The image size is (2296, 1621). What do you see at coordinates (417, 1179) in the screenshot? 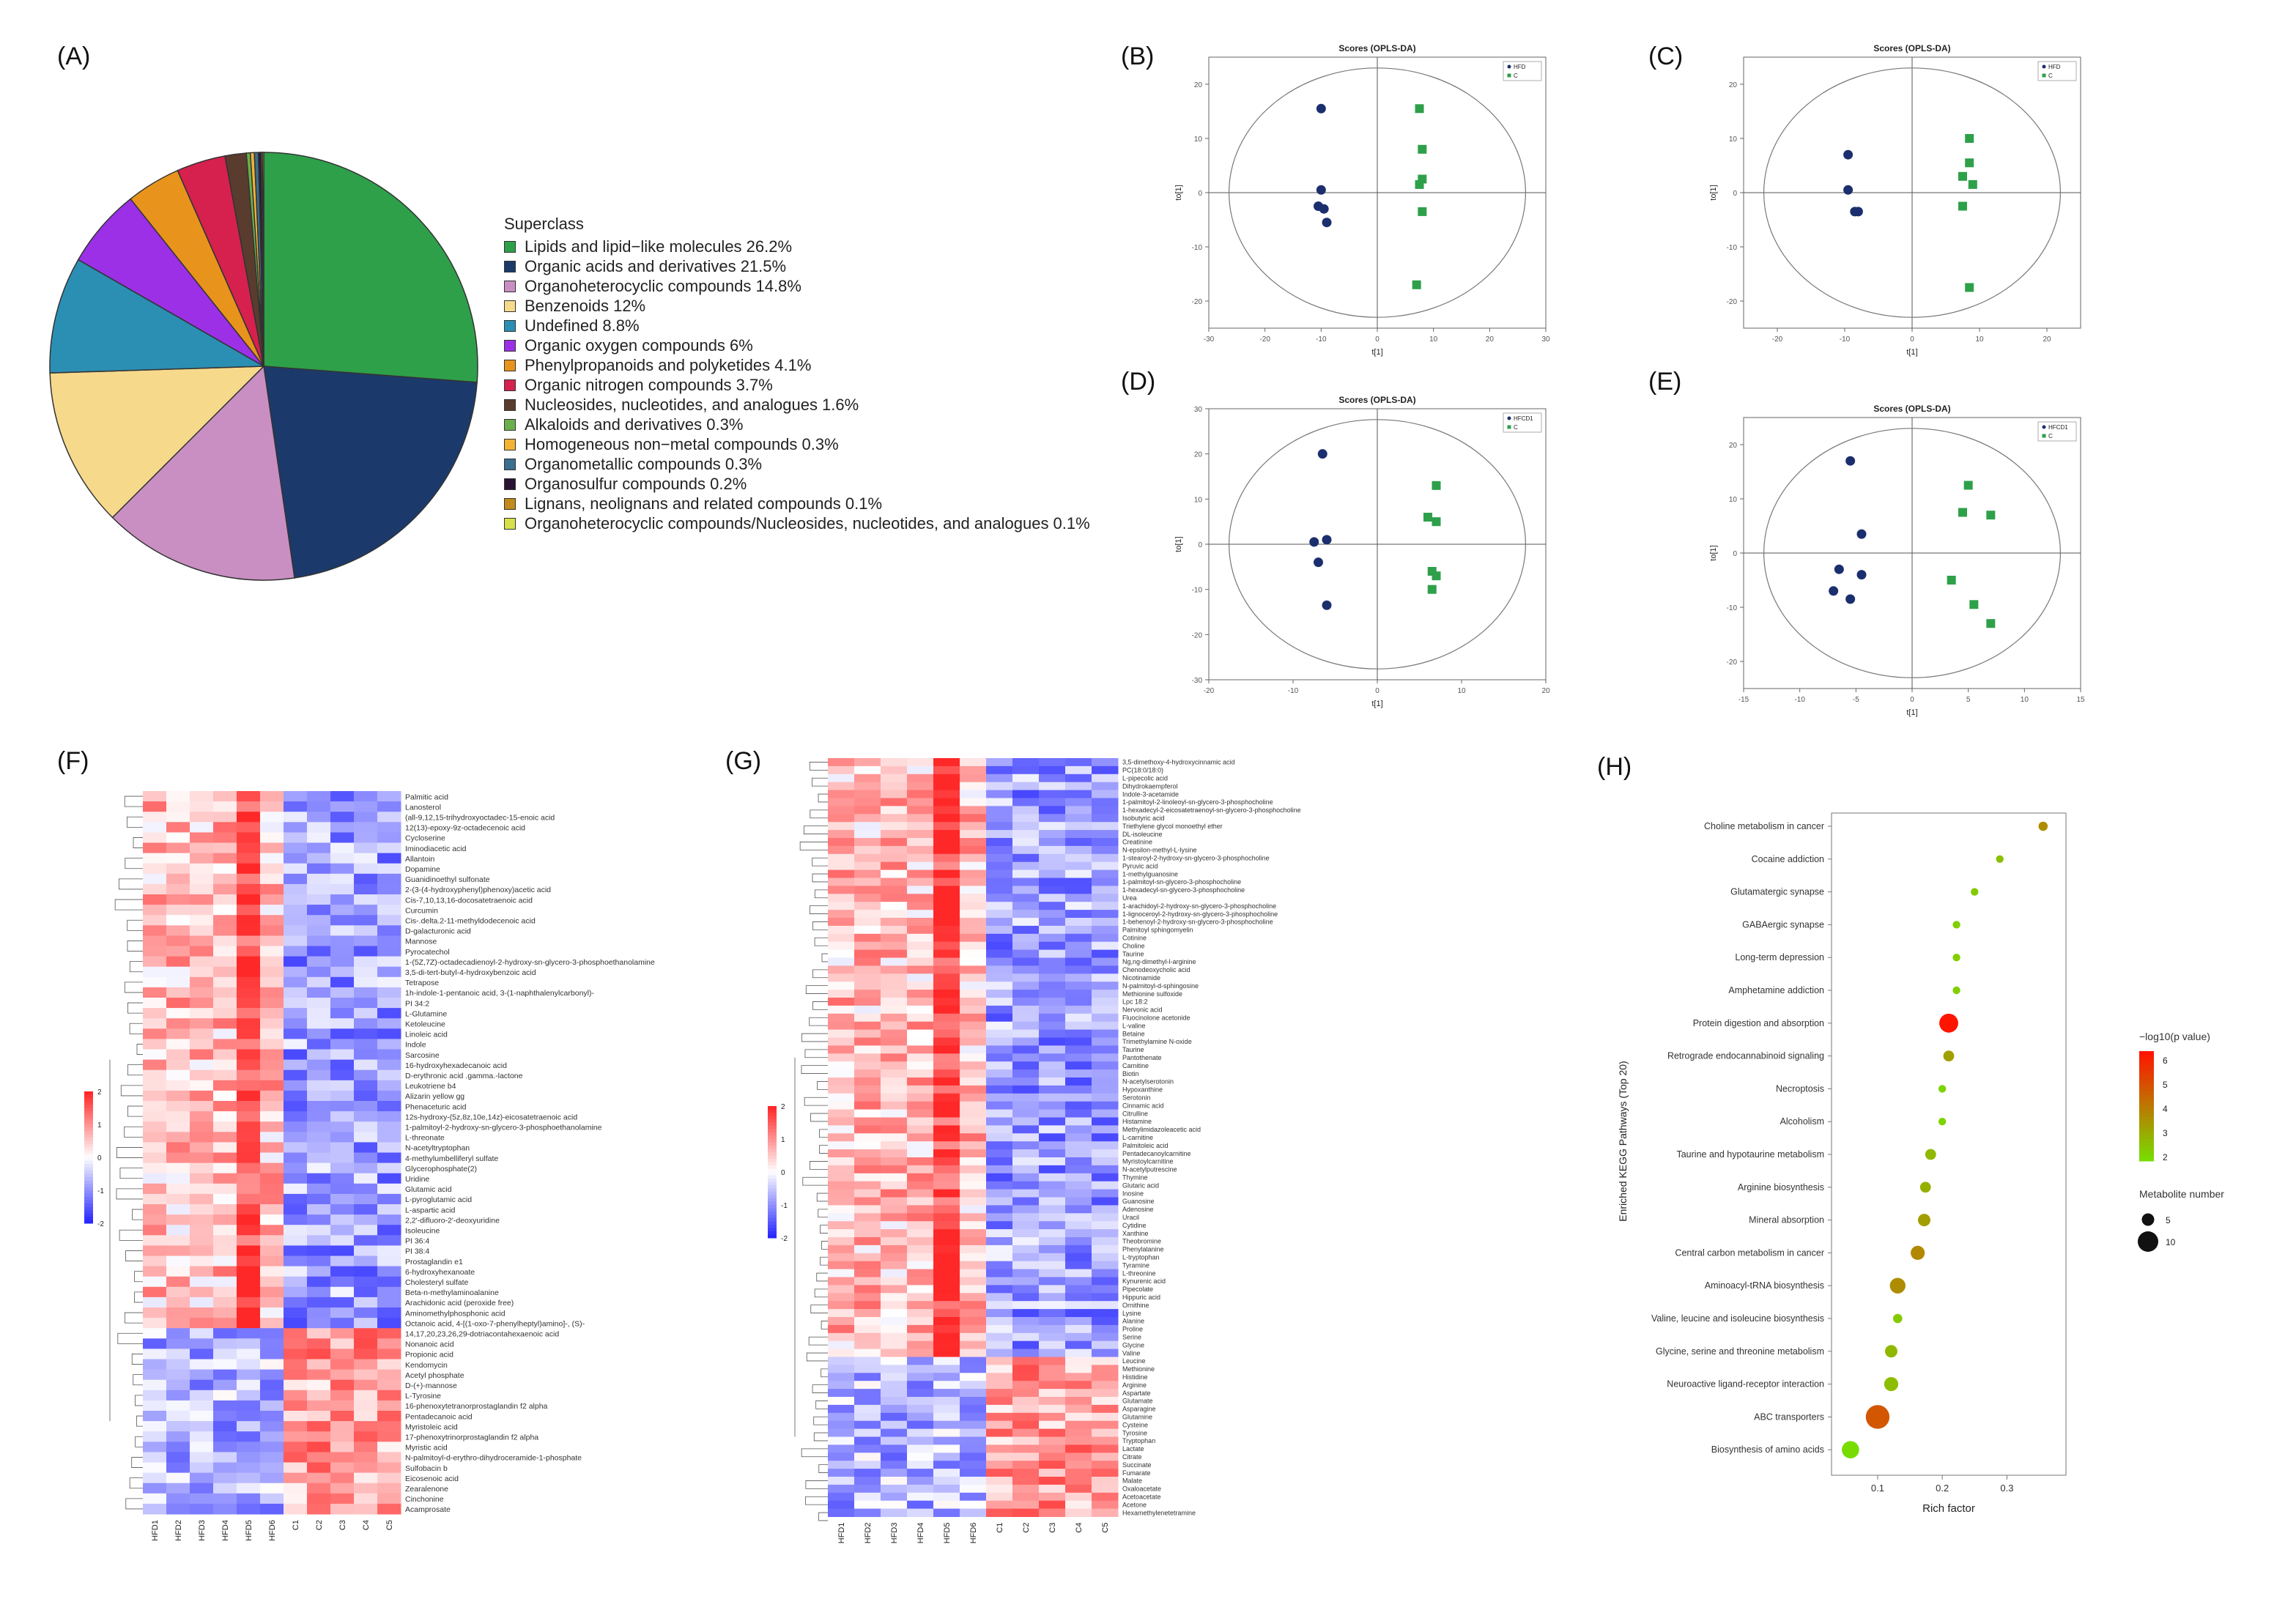
I see `row-label: Uridine` at bounding box center [417, 1179].